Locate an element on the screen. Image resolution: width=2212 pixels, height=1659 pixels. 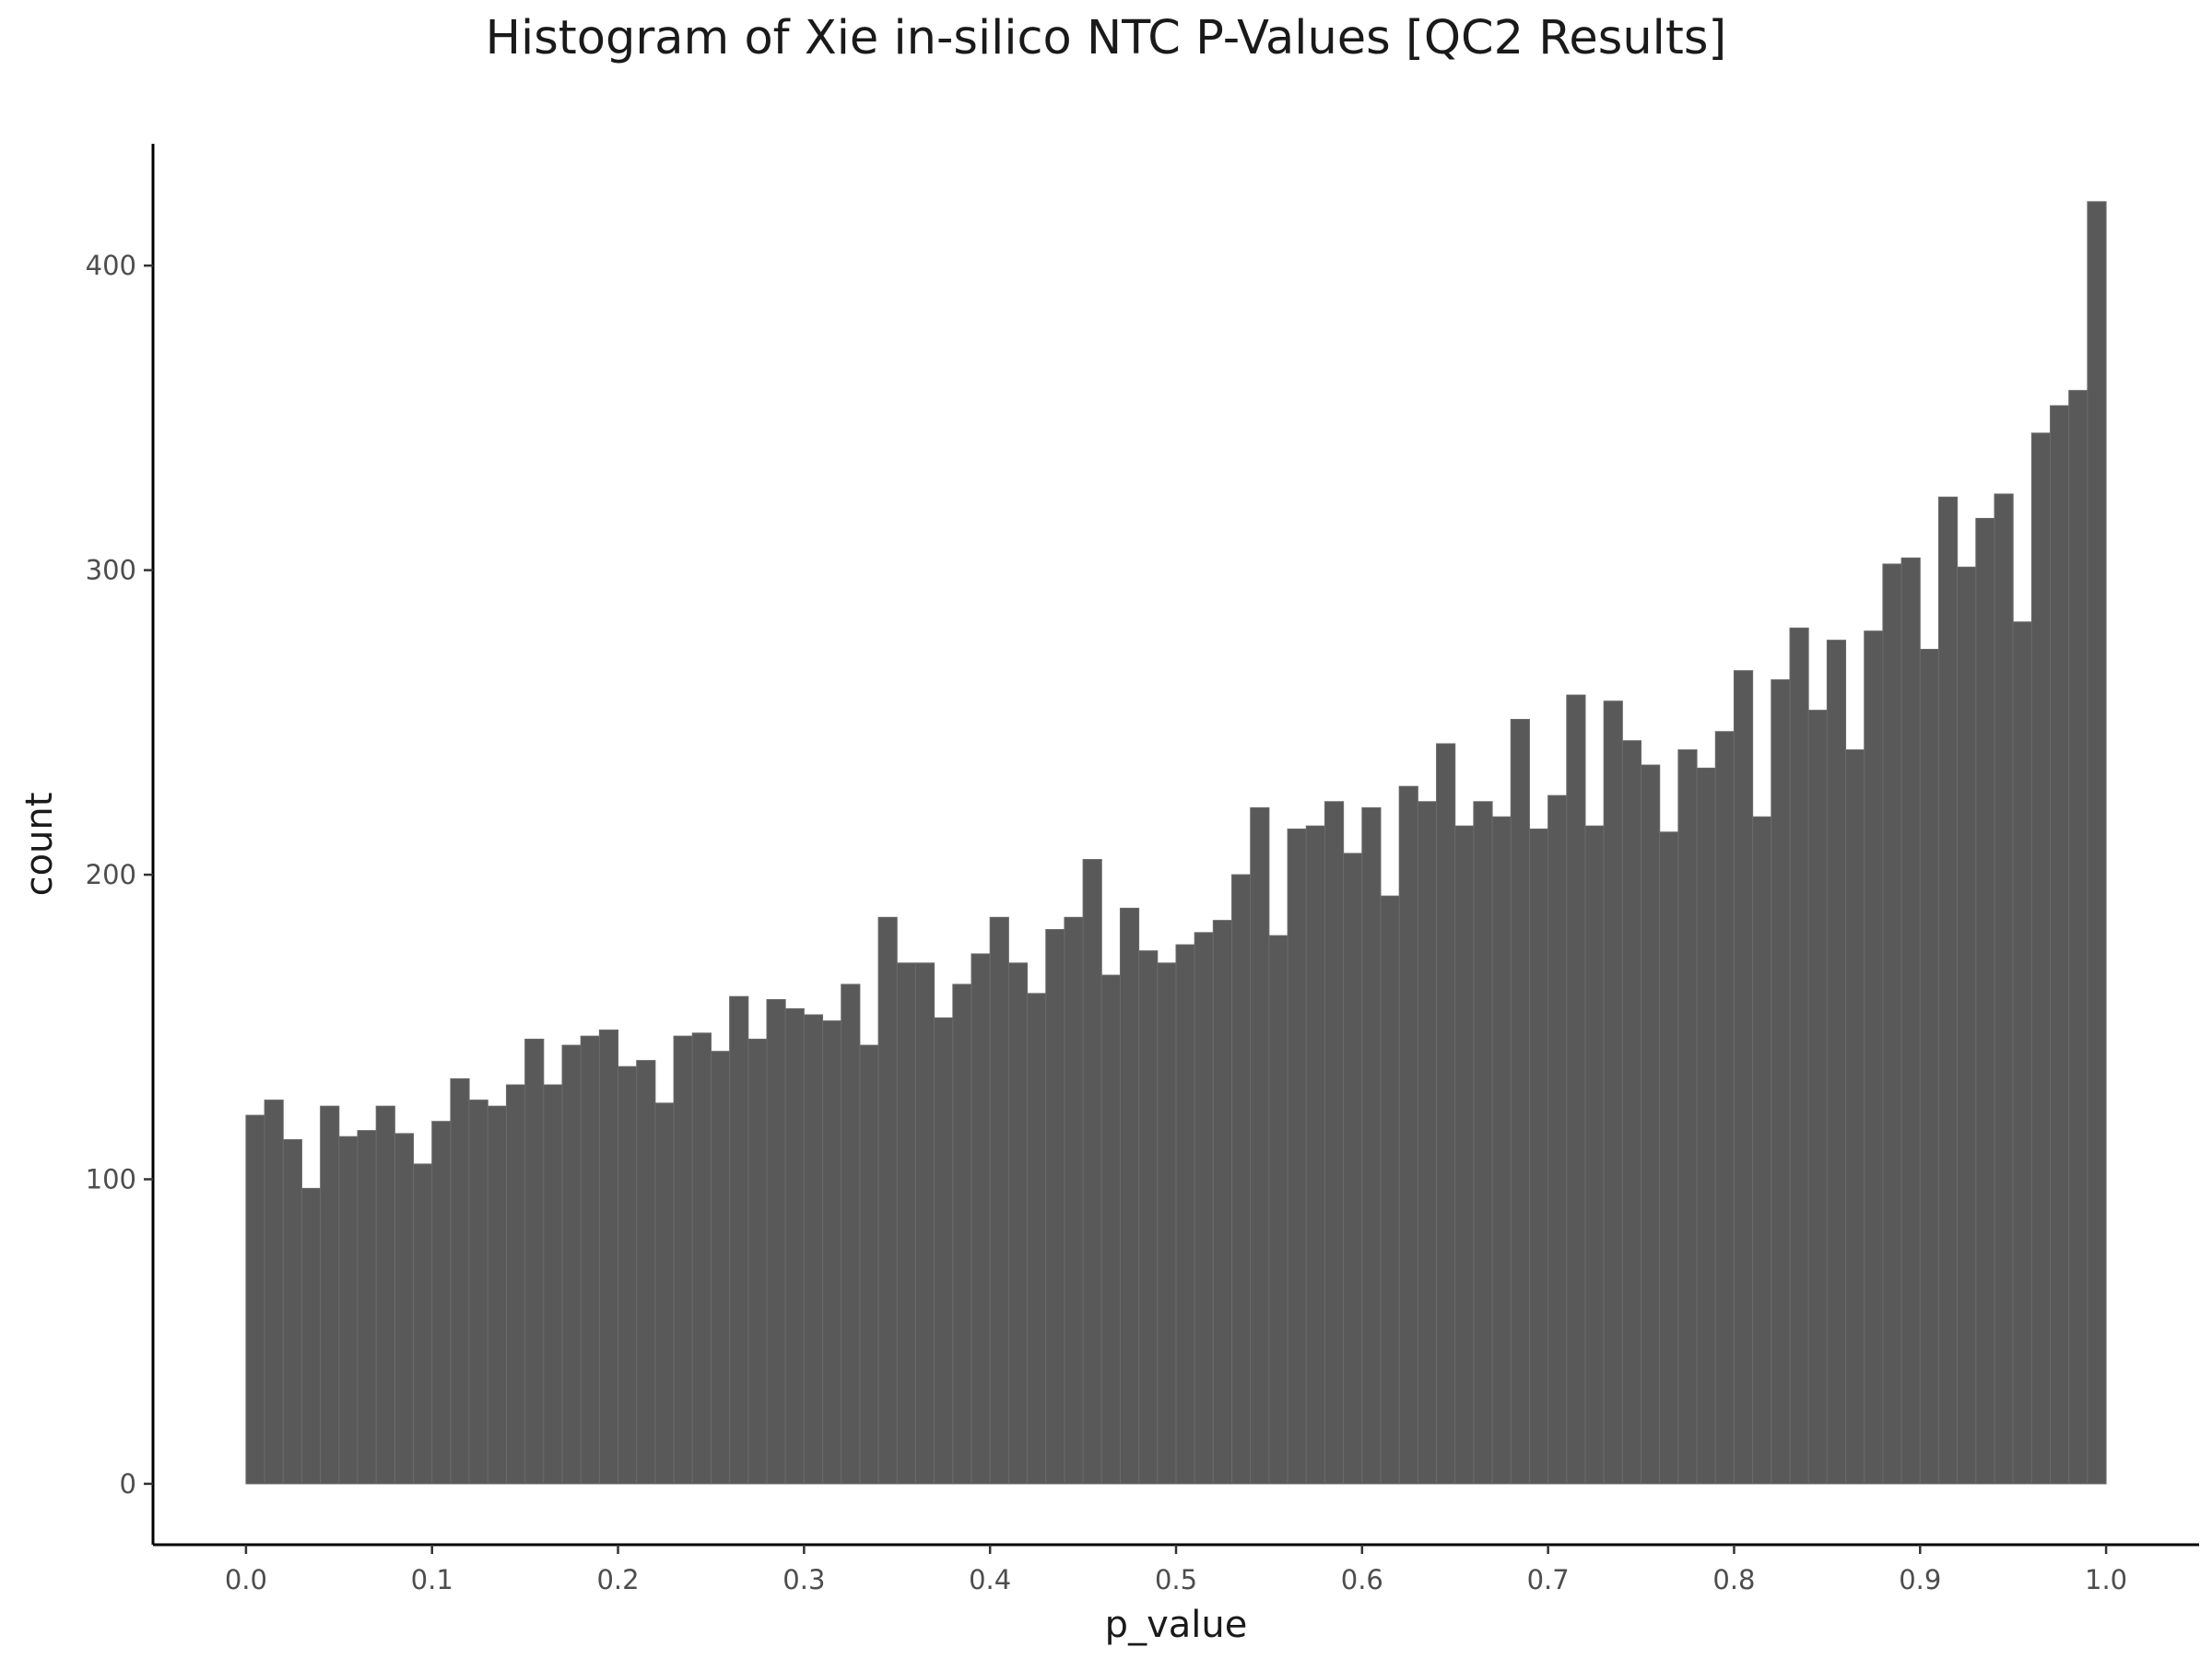
y-tick-label: 400 is located at coordinates (111, 265).